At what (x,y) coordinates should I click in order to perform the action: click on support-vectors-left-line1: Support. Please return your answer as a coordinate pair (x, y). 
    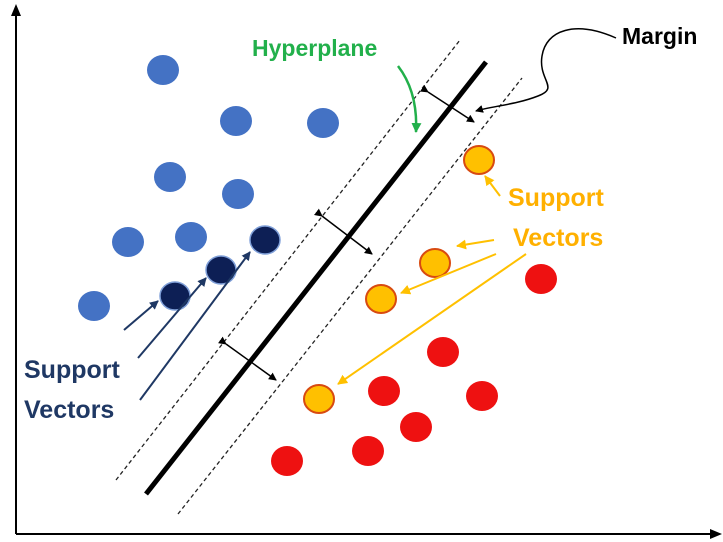
    Looking at the image, I should click on (72, 370).